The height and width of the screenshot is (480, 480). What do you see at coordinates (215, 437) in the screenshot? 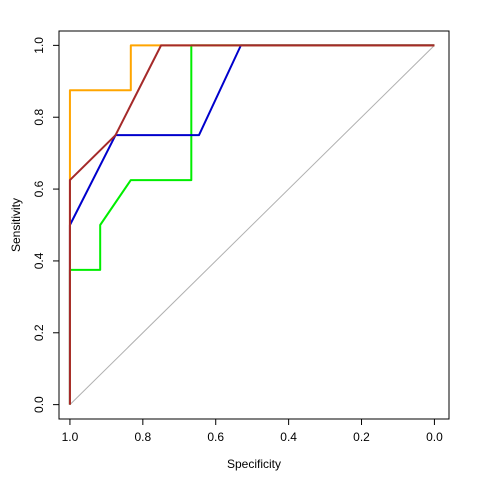
I see `x-tick-label: 0.6` at bounding box center [215, 437].